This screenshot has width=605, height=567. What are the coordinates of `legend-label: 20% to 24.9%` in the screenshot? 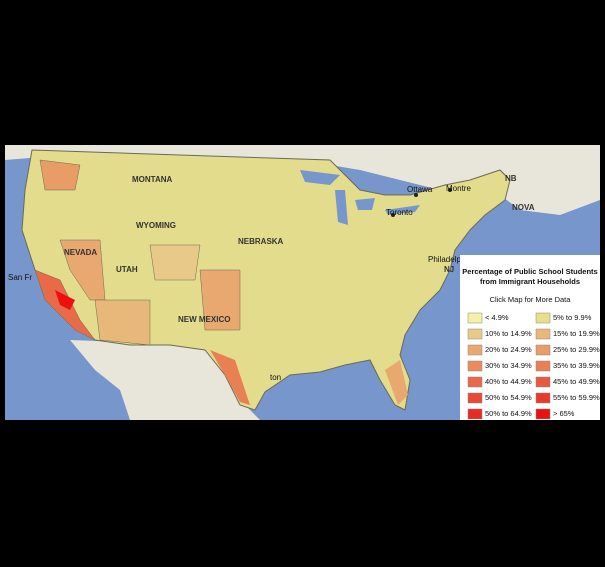 It's located at (508, 349).